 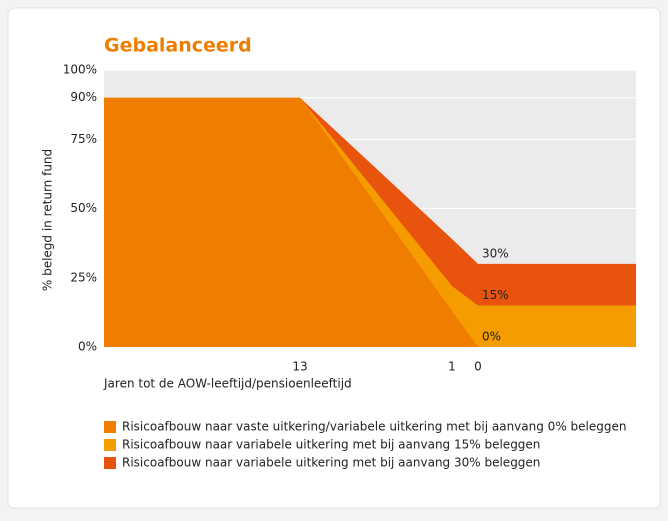 What do you see at coordinates (83, 208) in the screenshot?
I see `y-tick-label: 50%` at bounding box center [83, 208].